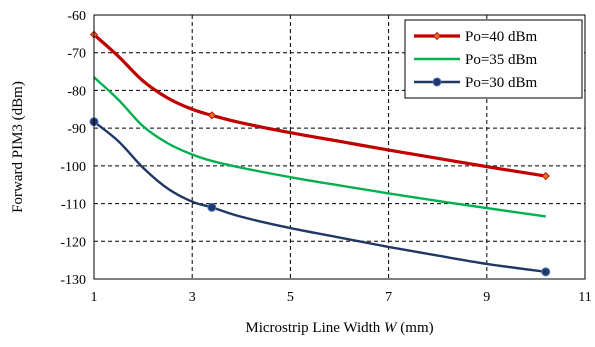  What do you see at coordinates (94, 297) in the screenshot?
I see `x-tick-label: 1` at bounding box center [94, 297].